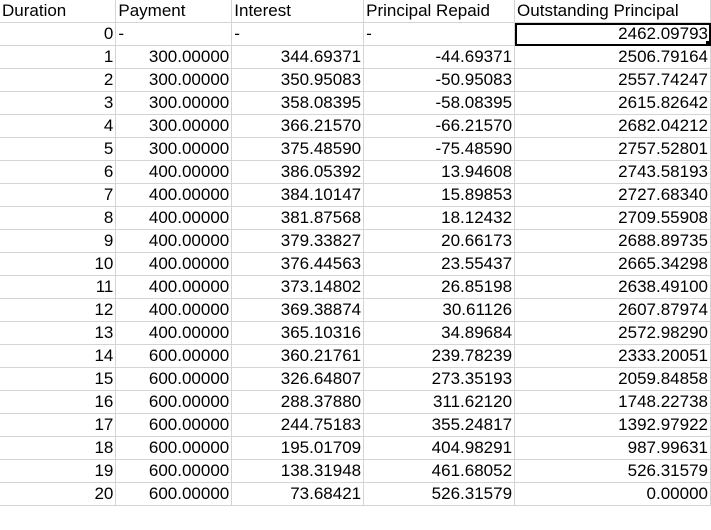 Image resolution: width=711 pixels, height=530 pixels. Describe the element at coordinates (612, 195) in the screenshot. I see `cell-outstanding-principal: 2727.68340` at that location.